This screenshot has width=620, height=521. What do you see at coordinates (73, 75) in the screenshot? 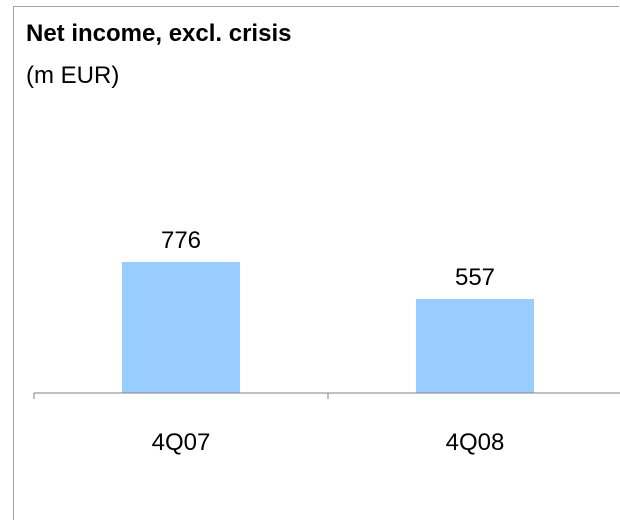
I see `chart-subtitle: (m EUR)` at bounding box center [73, 75].